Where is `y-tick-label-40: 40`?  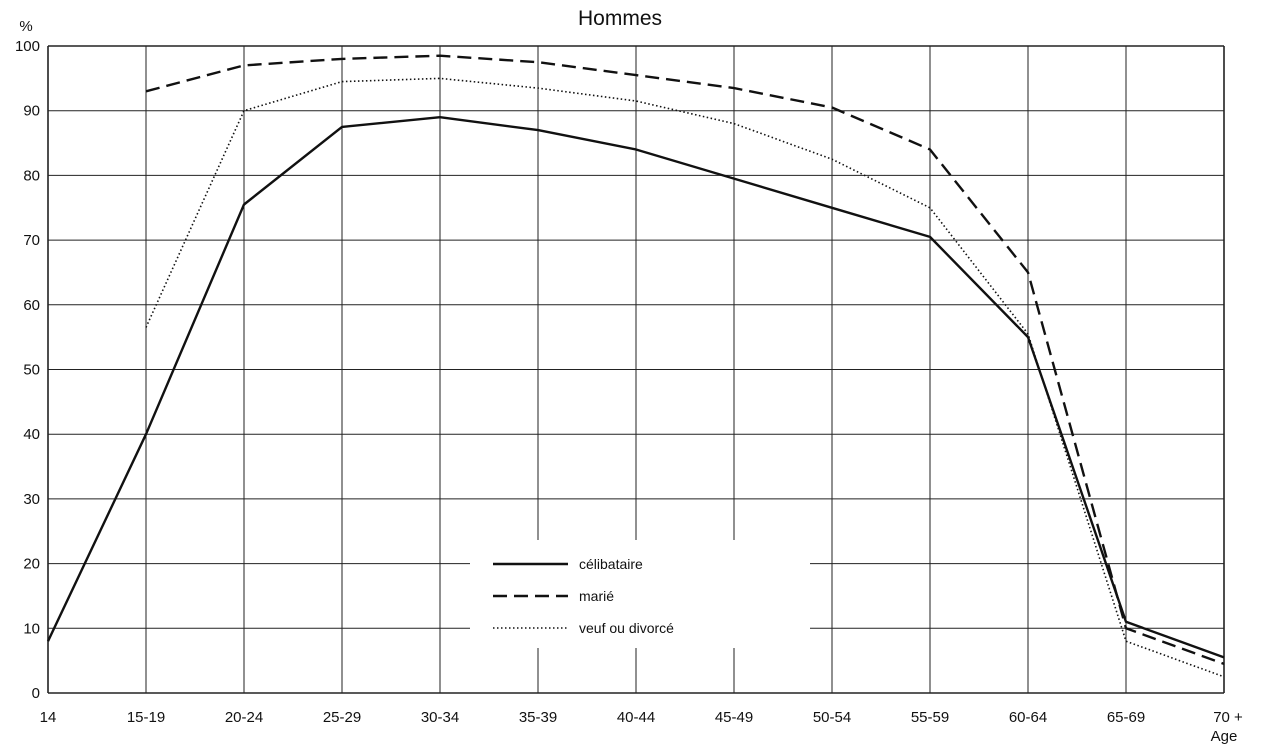 y-tick-label-40: 40 is located at coordinates (31, 434).